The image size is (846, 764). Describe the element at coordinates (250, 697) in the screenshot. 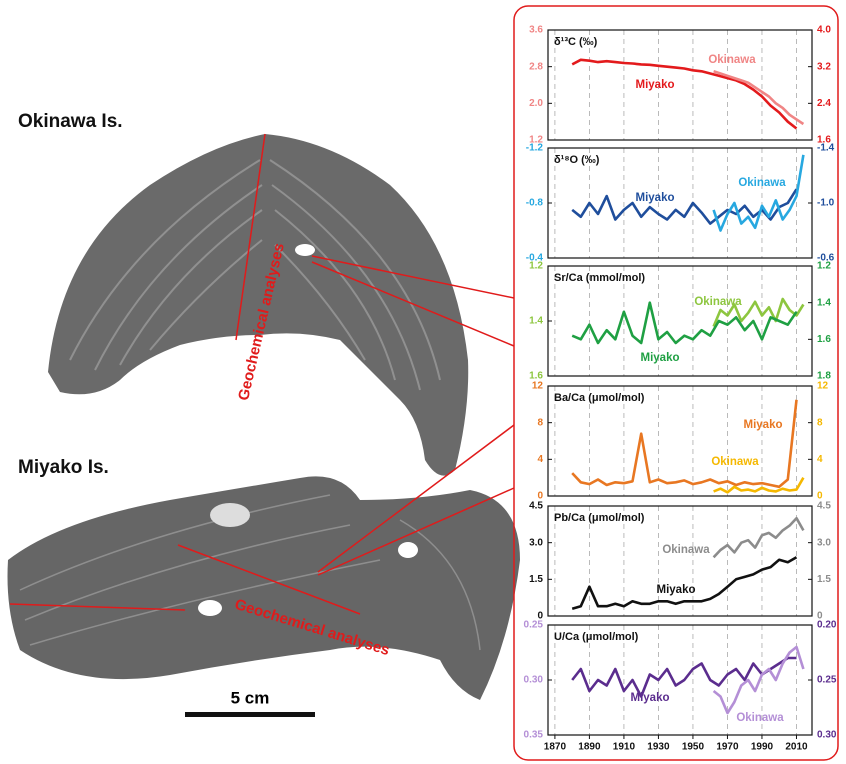

I see `scale-label: 5 cm` at that location.